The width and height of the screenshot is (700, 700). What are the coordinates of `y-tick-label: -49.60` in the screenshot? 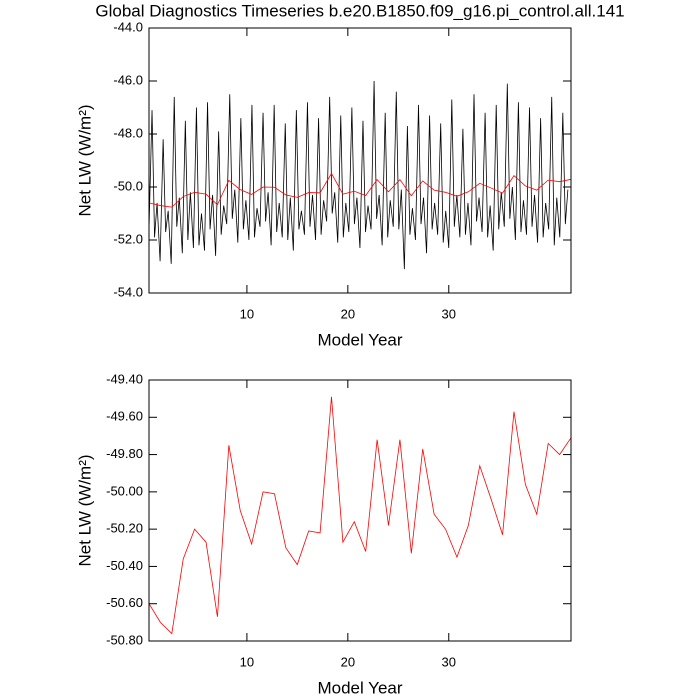 It's located at (124, 416).